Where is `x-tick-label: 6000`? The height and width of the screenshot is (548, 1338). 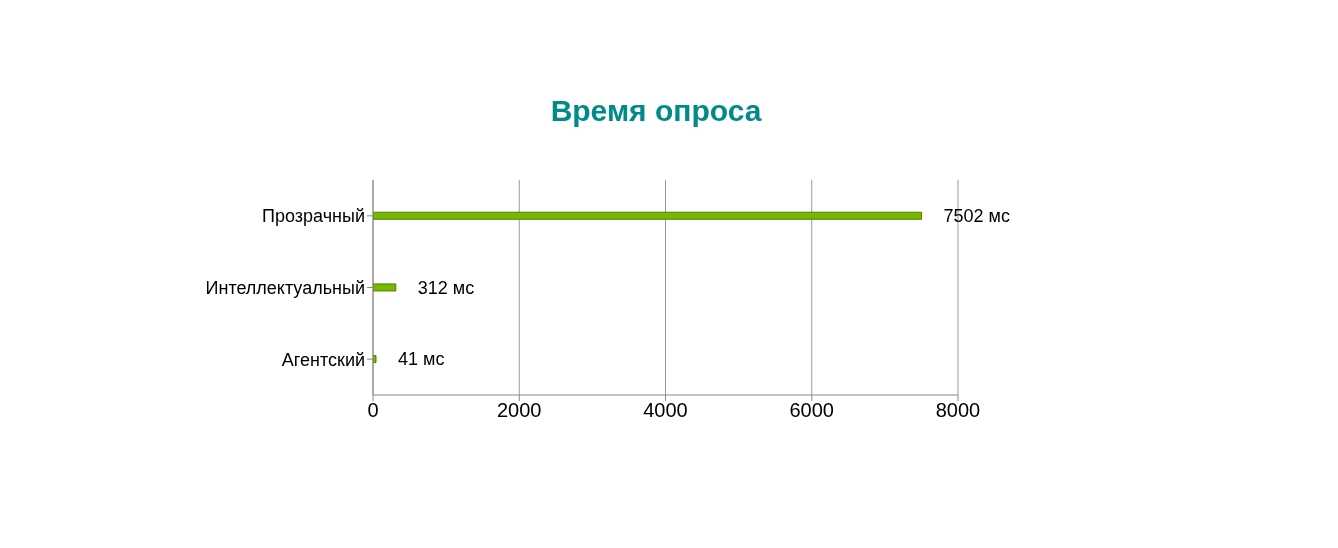
x-tick-label: 6000 is located at coordinates (811, 410).